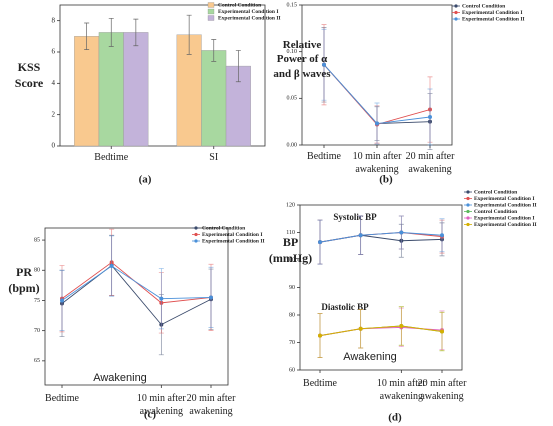 This screenshot has width=553, height=426. I want to click on y-tick-label: 100, so click(290, 260).